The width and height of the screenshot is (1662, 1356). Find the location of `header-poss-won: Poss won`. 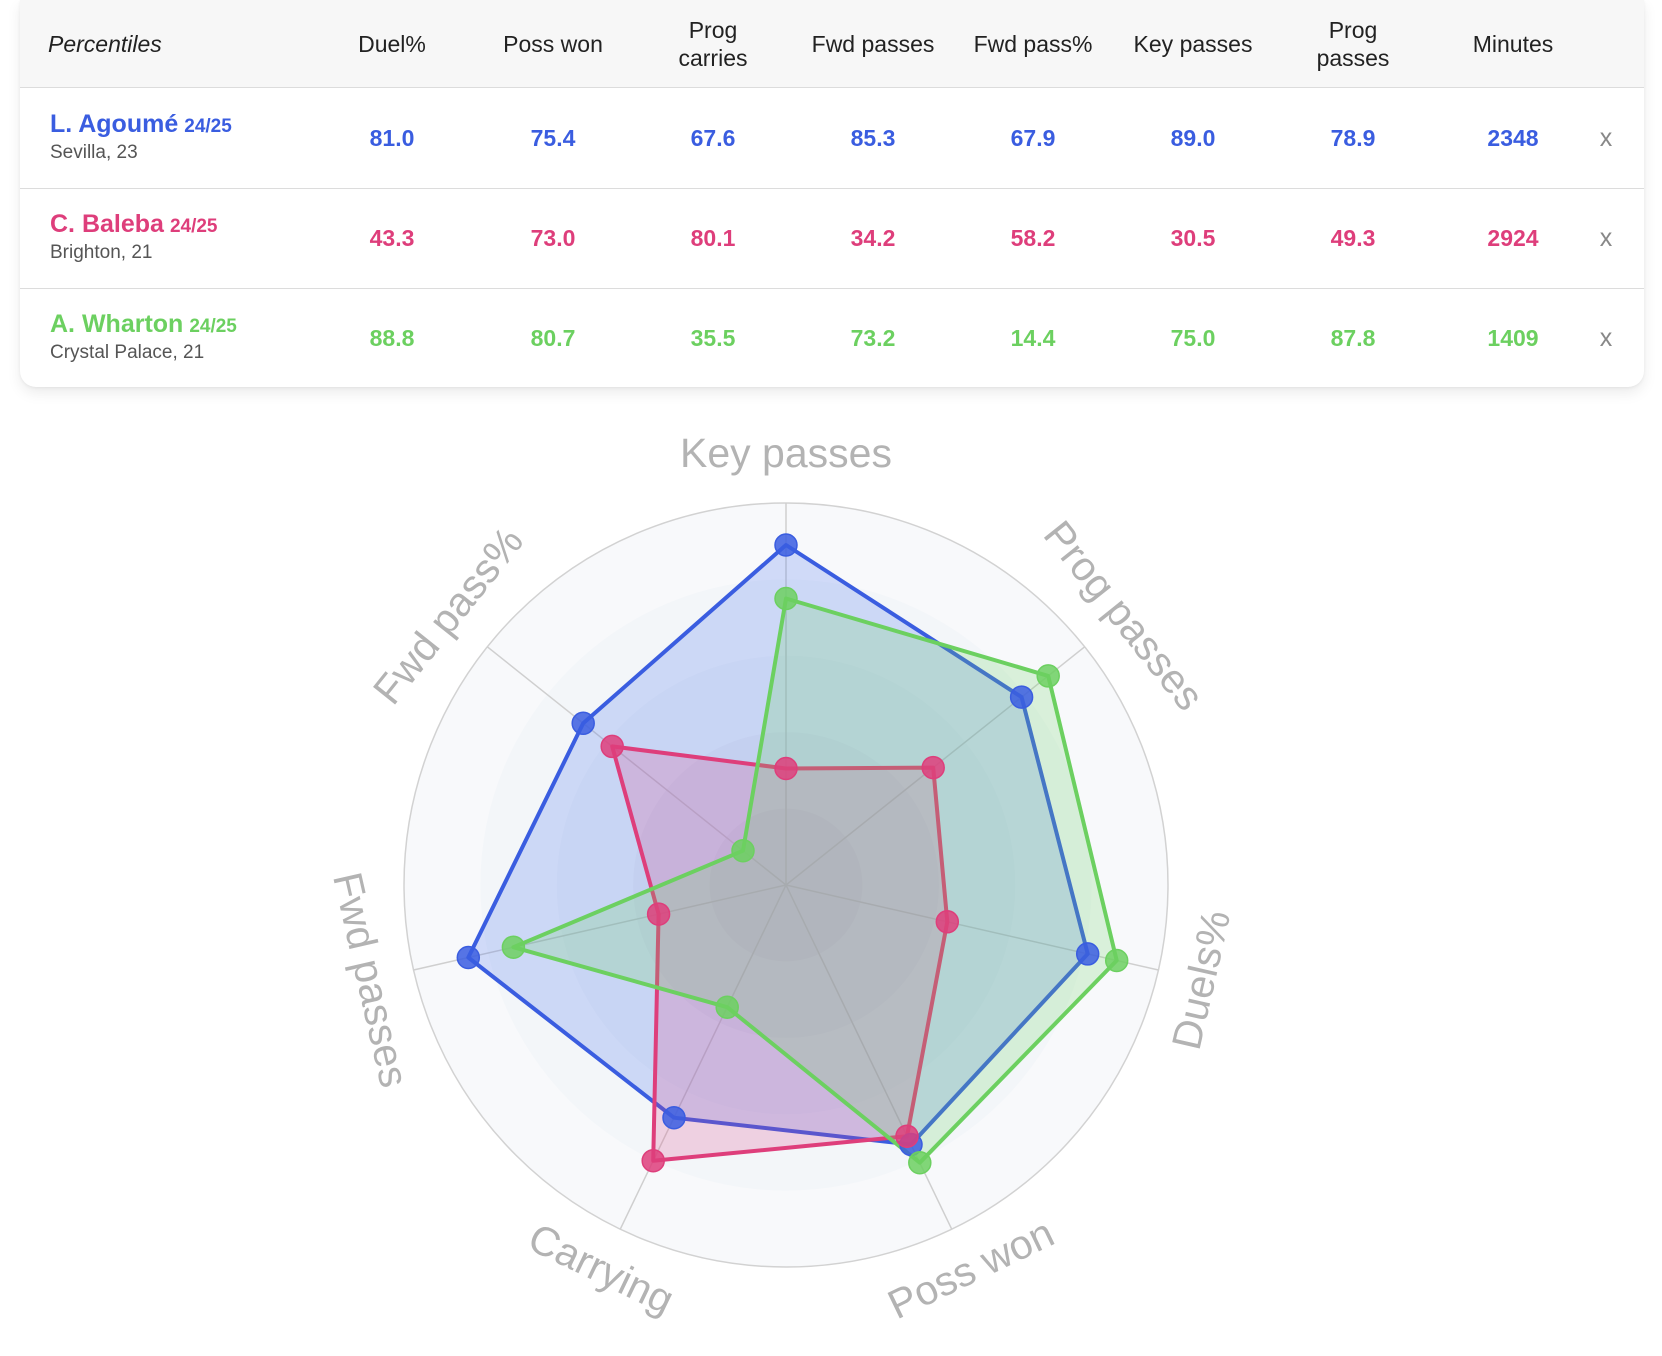

header-poss-won: Poss won is located at coordinates (553, 43).